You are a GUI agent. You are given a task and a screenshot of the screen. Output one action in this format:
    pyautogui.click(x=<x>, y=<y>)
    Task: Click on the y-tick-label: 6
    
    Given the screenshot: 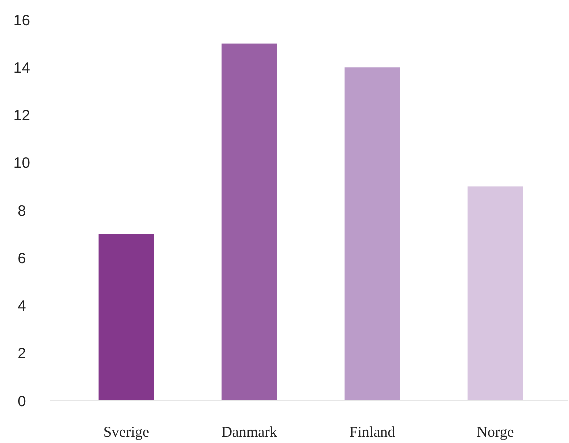 What is the action you would take?
    pyautogui.click(x=22, y=259)
    